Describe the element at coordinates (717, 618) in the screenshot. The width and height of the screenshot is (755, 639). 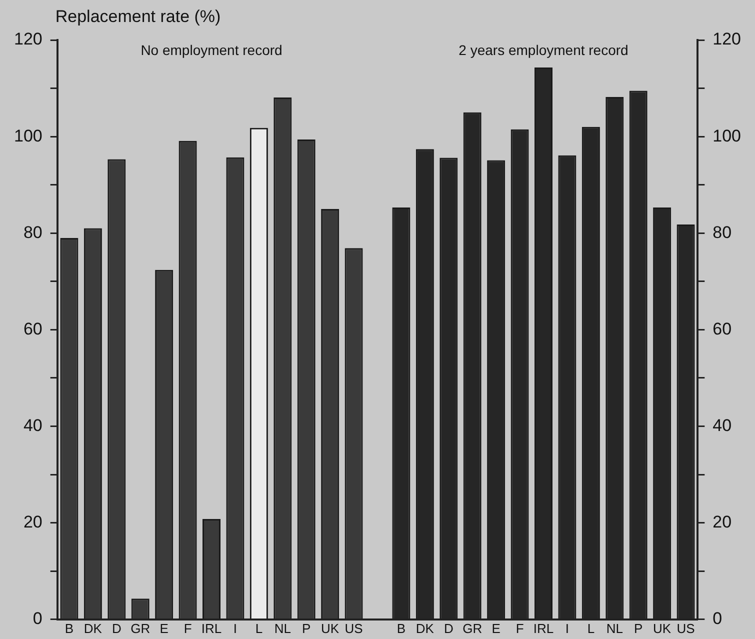
I see `y2-tick-label: 0` at that location.